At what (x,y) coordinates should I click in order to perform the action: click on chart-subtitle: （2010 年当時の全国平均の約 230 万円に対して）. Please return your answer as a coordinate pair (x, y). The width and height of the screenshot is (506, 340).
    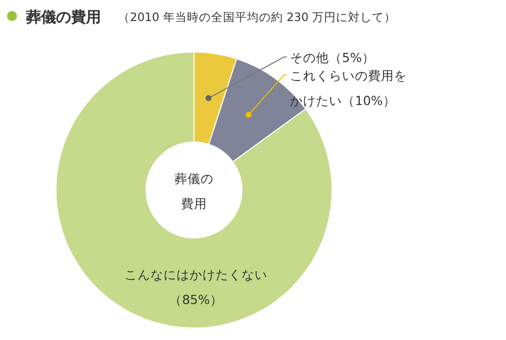
    Looking at the image, I should click on (257, 17).